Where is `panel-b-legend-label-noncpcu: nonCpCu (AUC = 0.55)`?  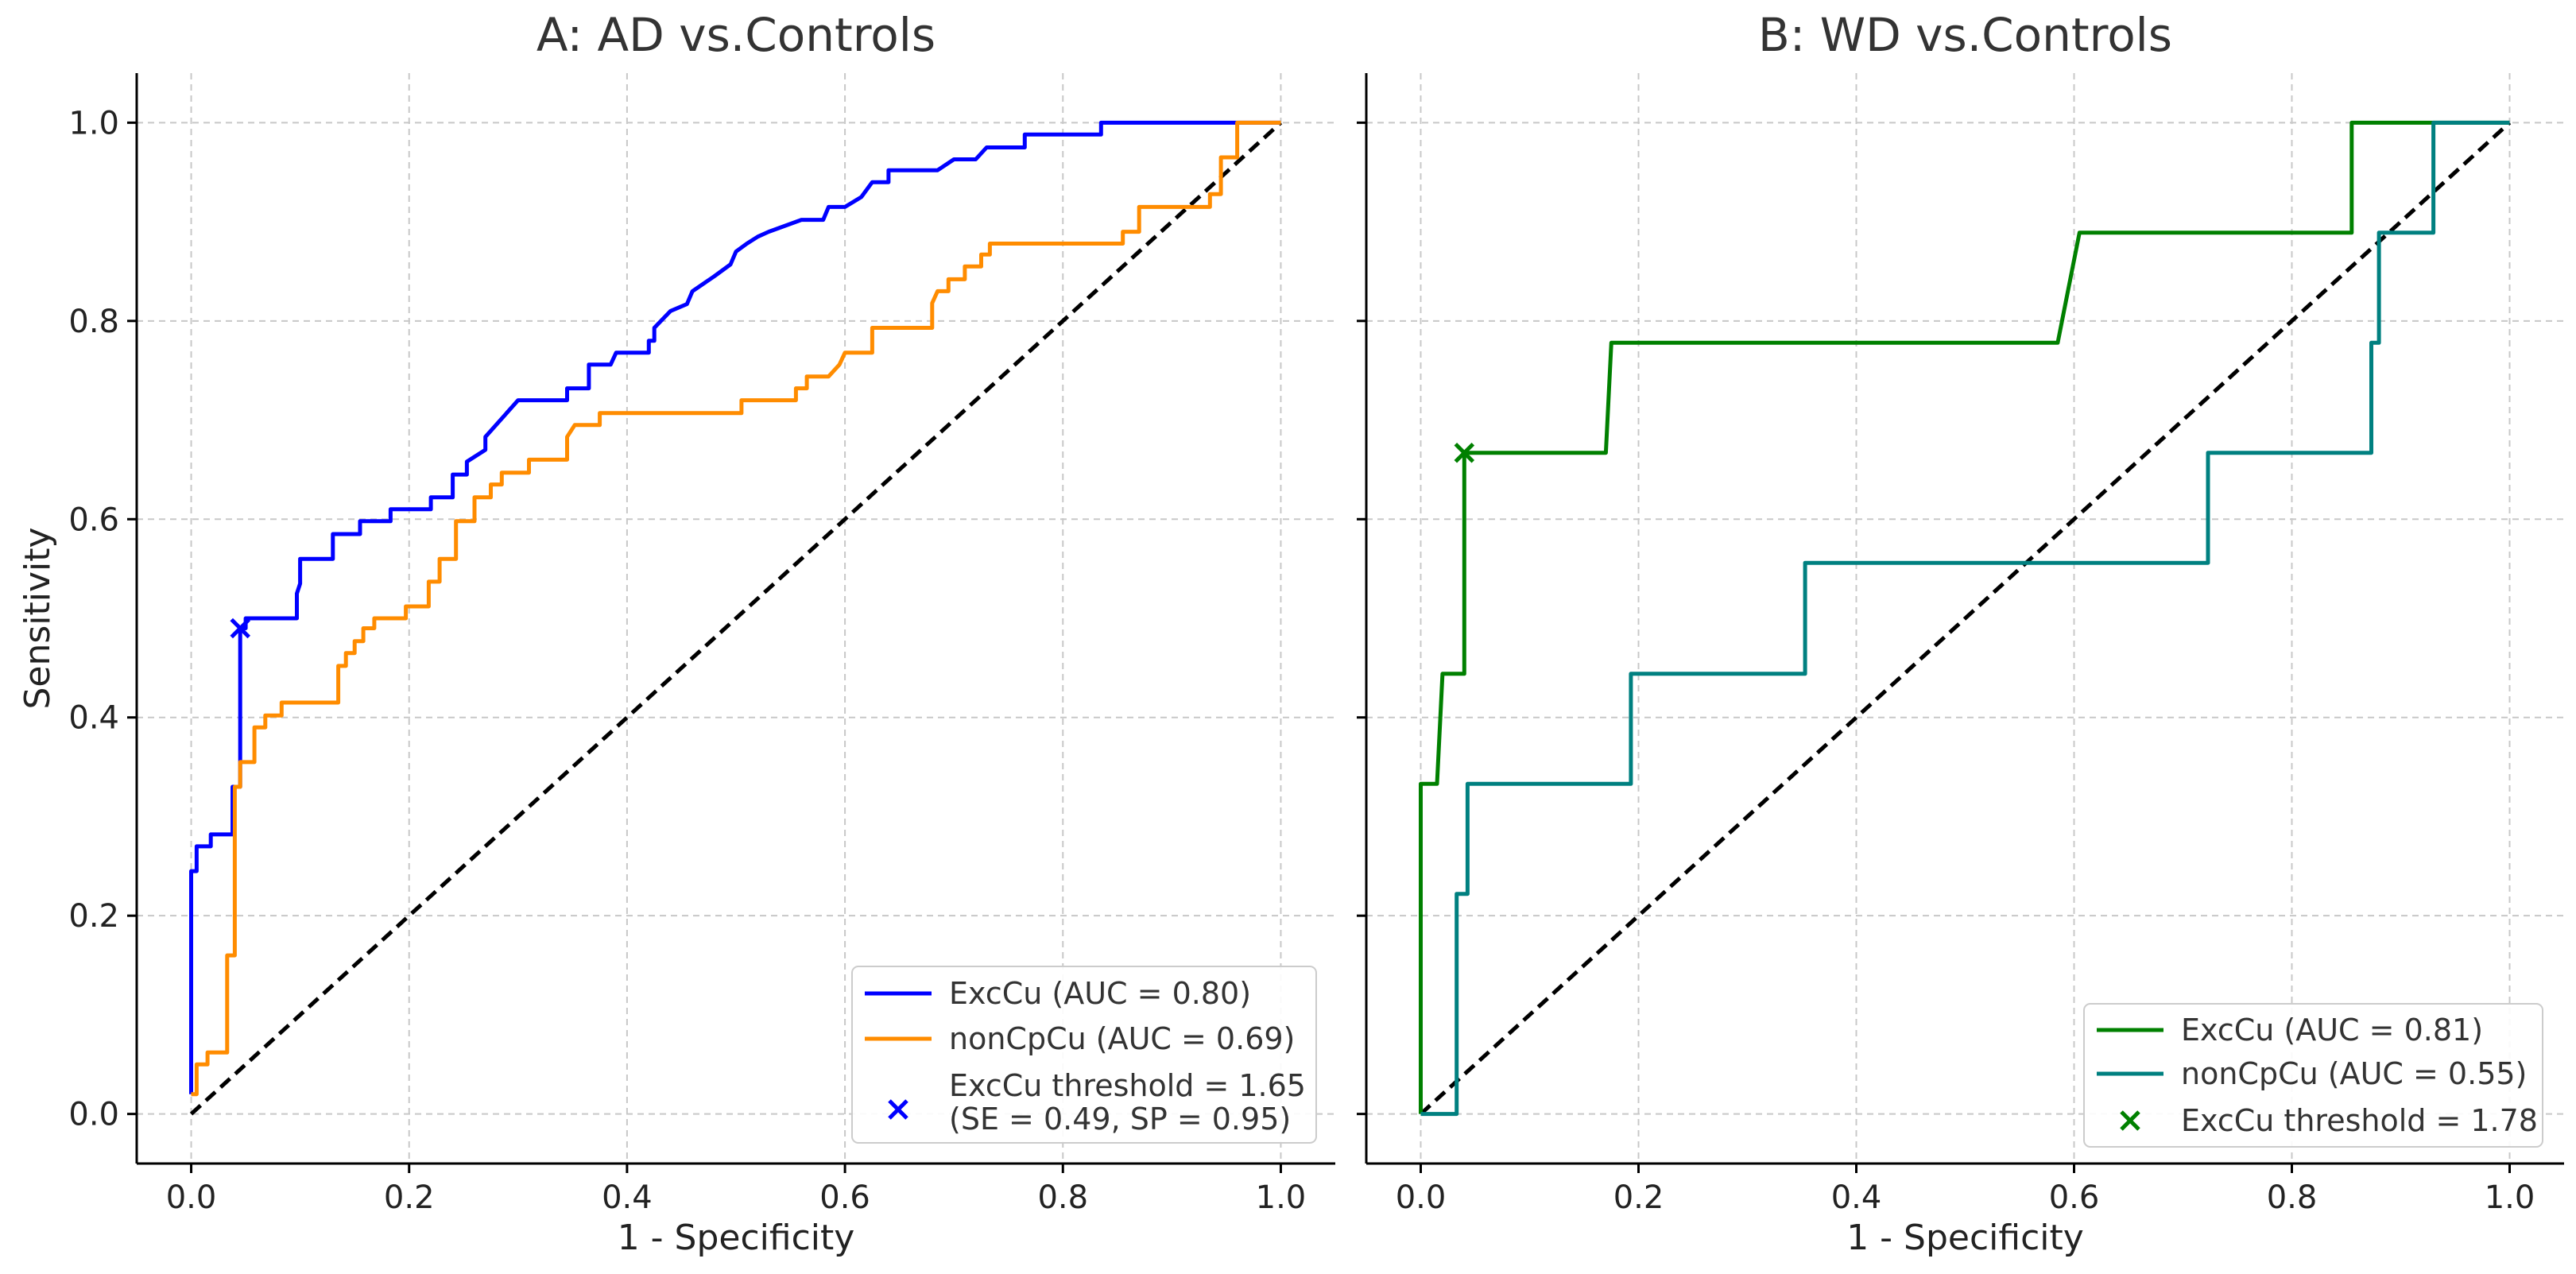
panel-b-legend-label-noncpcu: nonCpCu (AUC = 0.55) is located at coordinates (2354, 1073).